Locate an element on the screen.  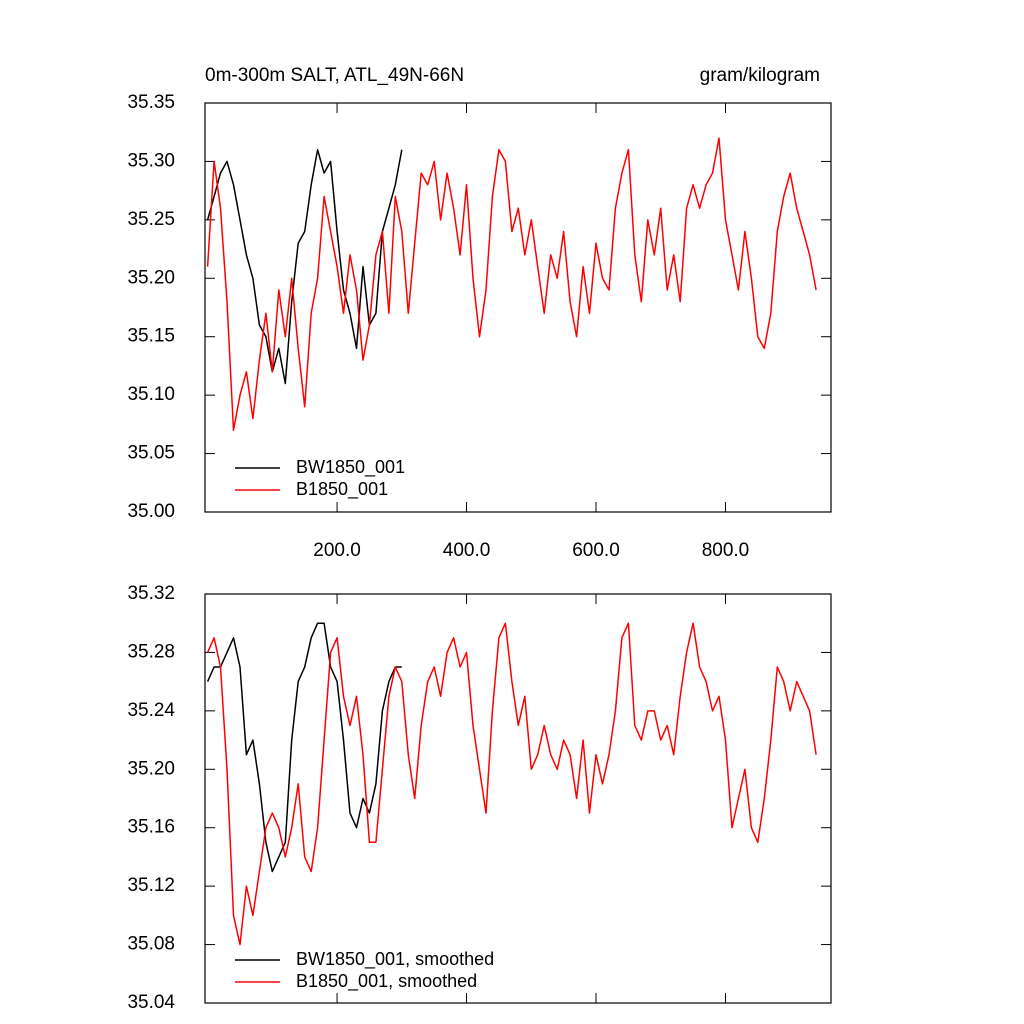
y-tick-label: 35.16 is located at coordinates (151, 827).